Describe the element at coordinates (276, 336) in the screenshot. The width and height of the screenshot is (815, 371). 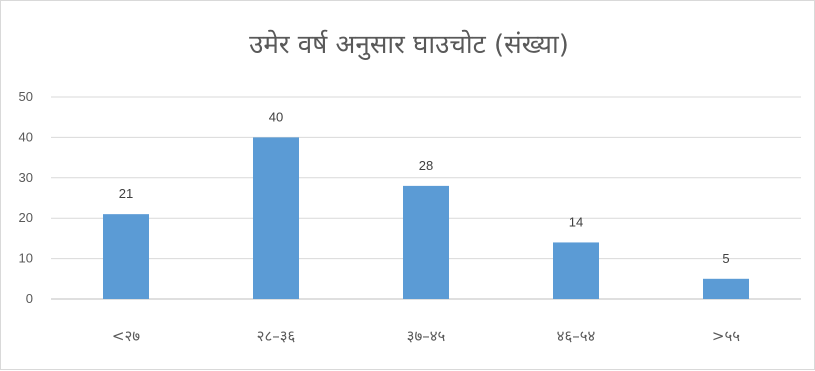
I see `x-category-label: २८–३६` at that location.